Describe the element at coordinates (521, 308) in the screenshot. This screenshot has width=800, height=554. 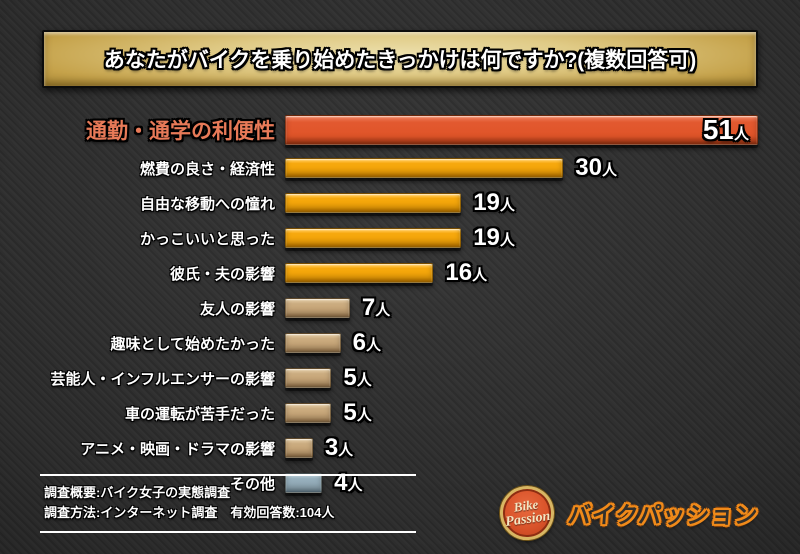
I see `bar-track: 7人` at that location.